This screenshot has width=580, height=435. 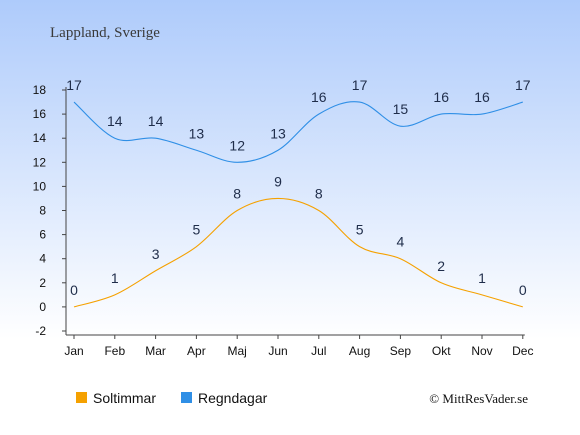 I want to click on x-tick-label: Maj, so click(x=237, y=351).